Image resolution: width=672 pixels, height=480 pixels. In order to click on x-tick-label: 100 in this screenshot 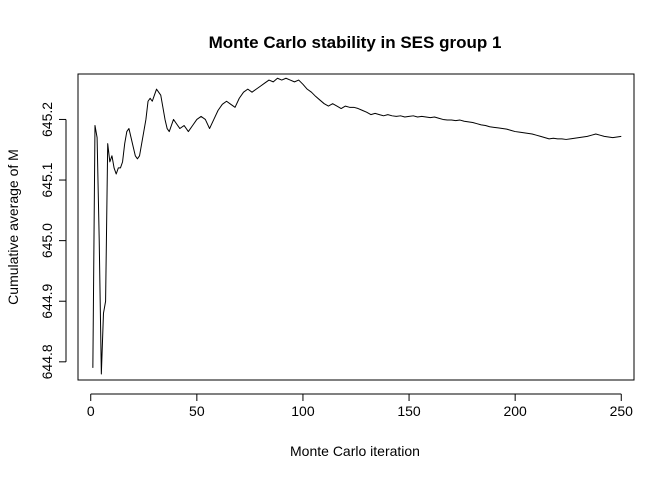, I will do `click(303, 411)`.